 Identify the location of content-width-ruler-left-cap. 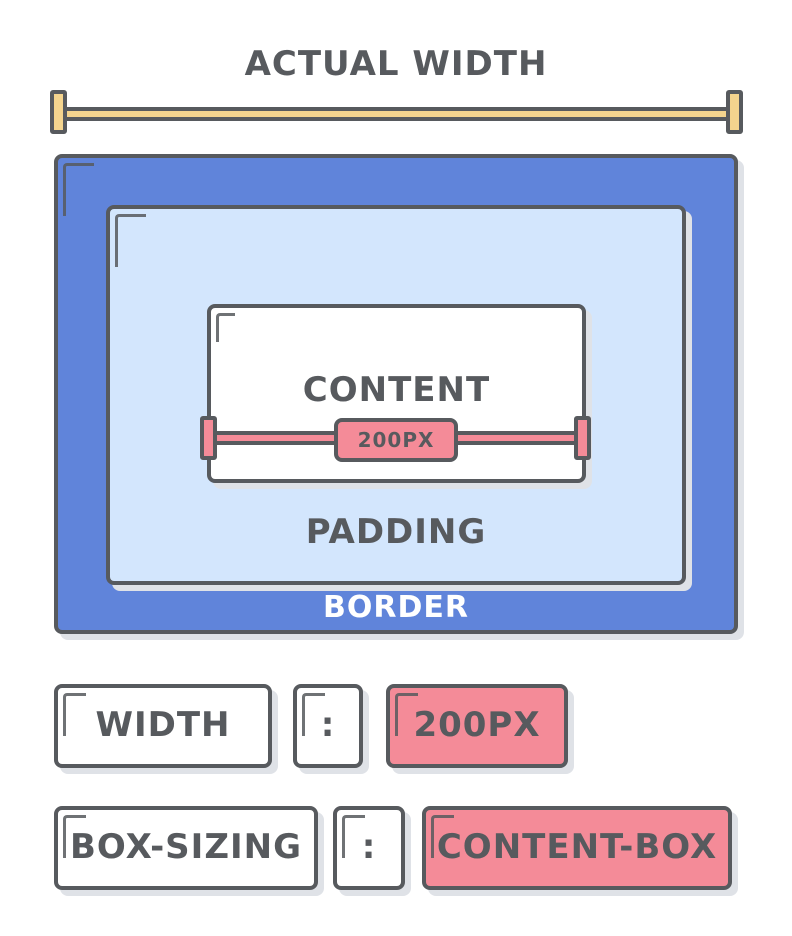
(208, 438).